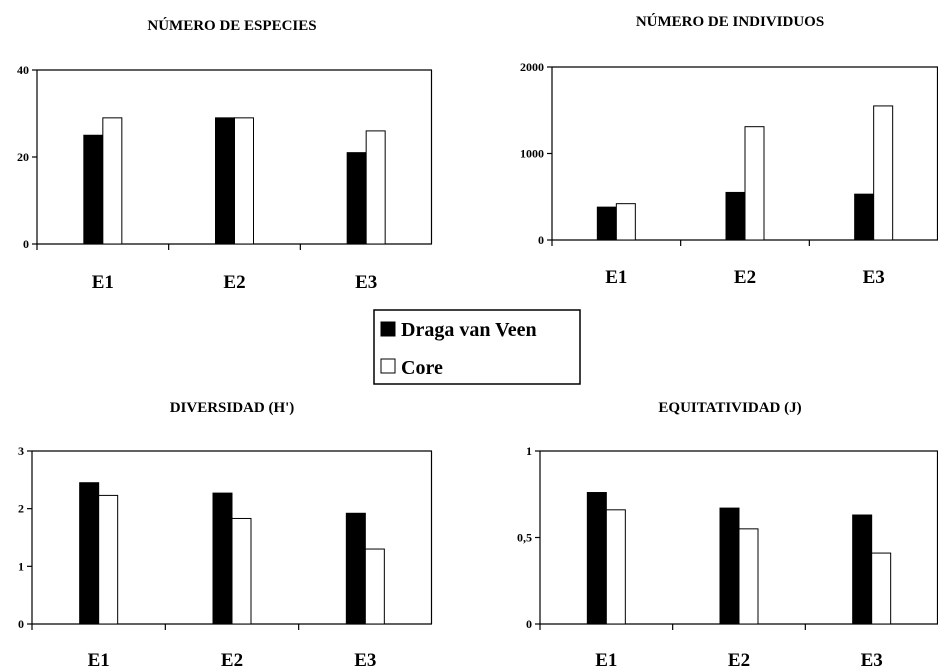  What do you see at coordinates (729, 408) in the screenshot?
I see `chart-title: EQUITATIVIDAD (J)` at bounding box center [729, 408].